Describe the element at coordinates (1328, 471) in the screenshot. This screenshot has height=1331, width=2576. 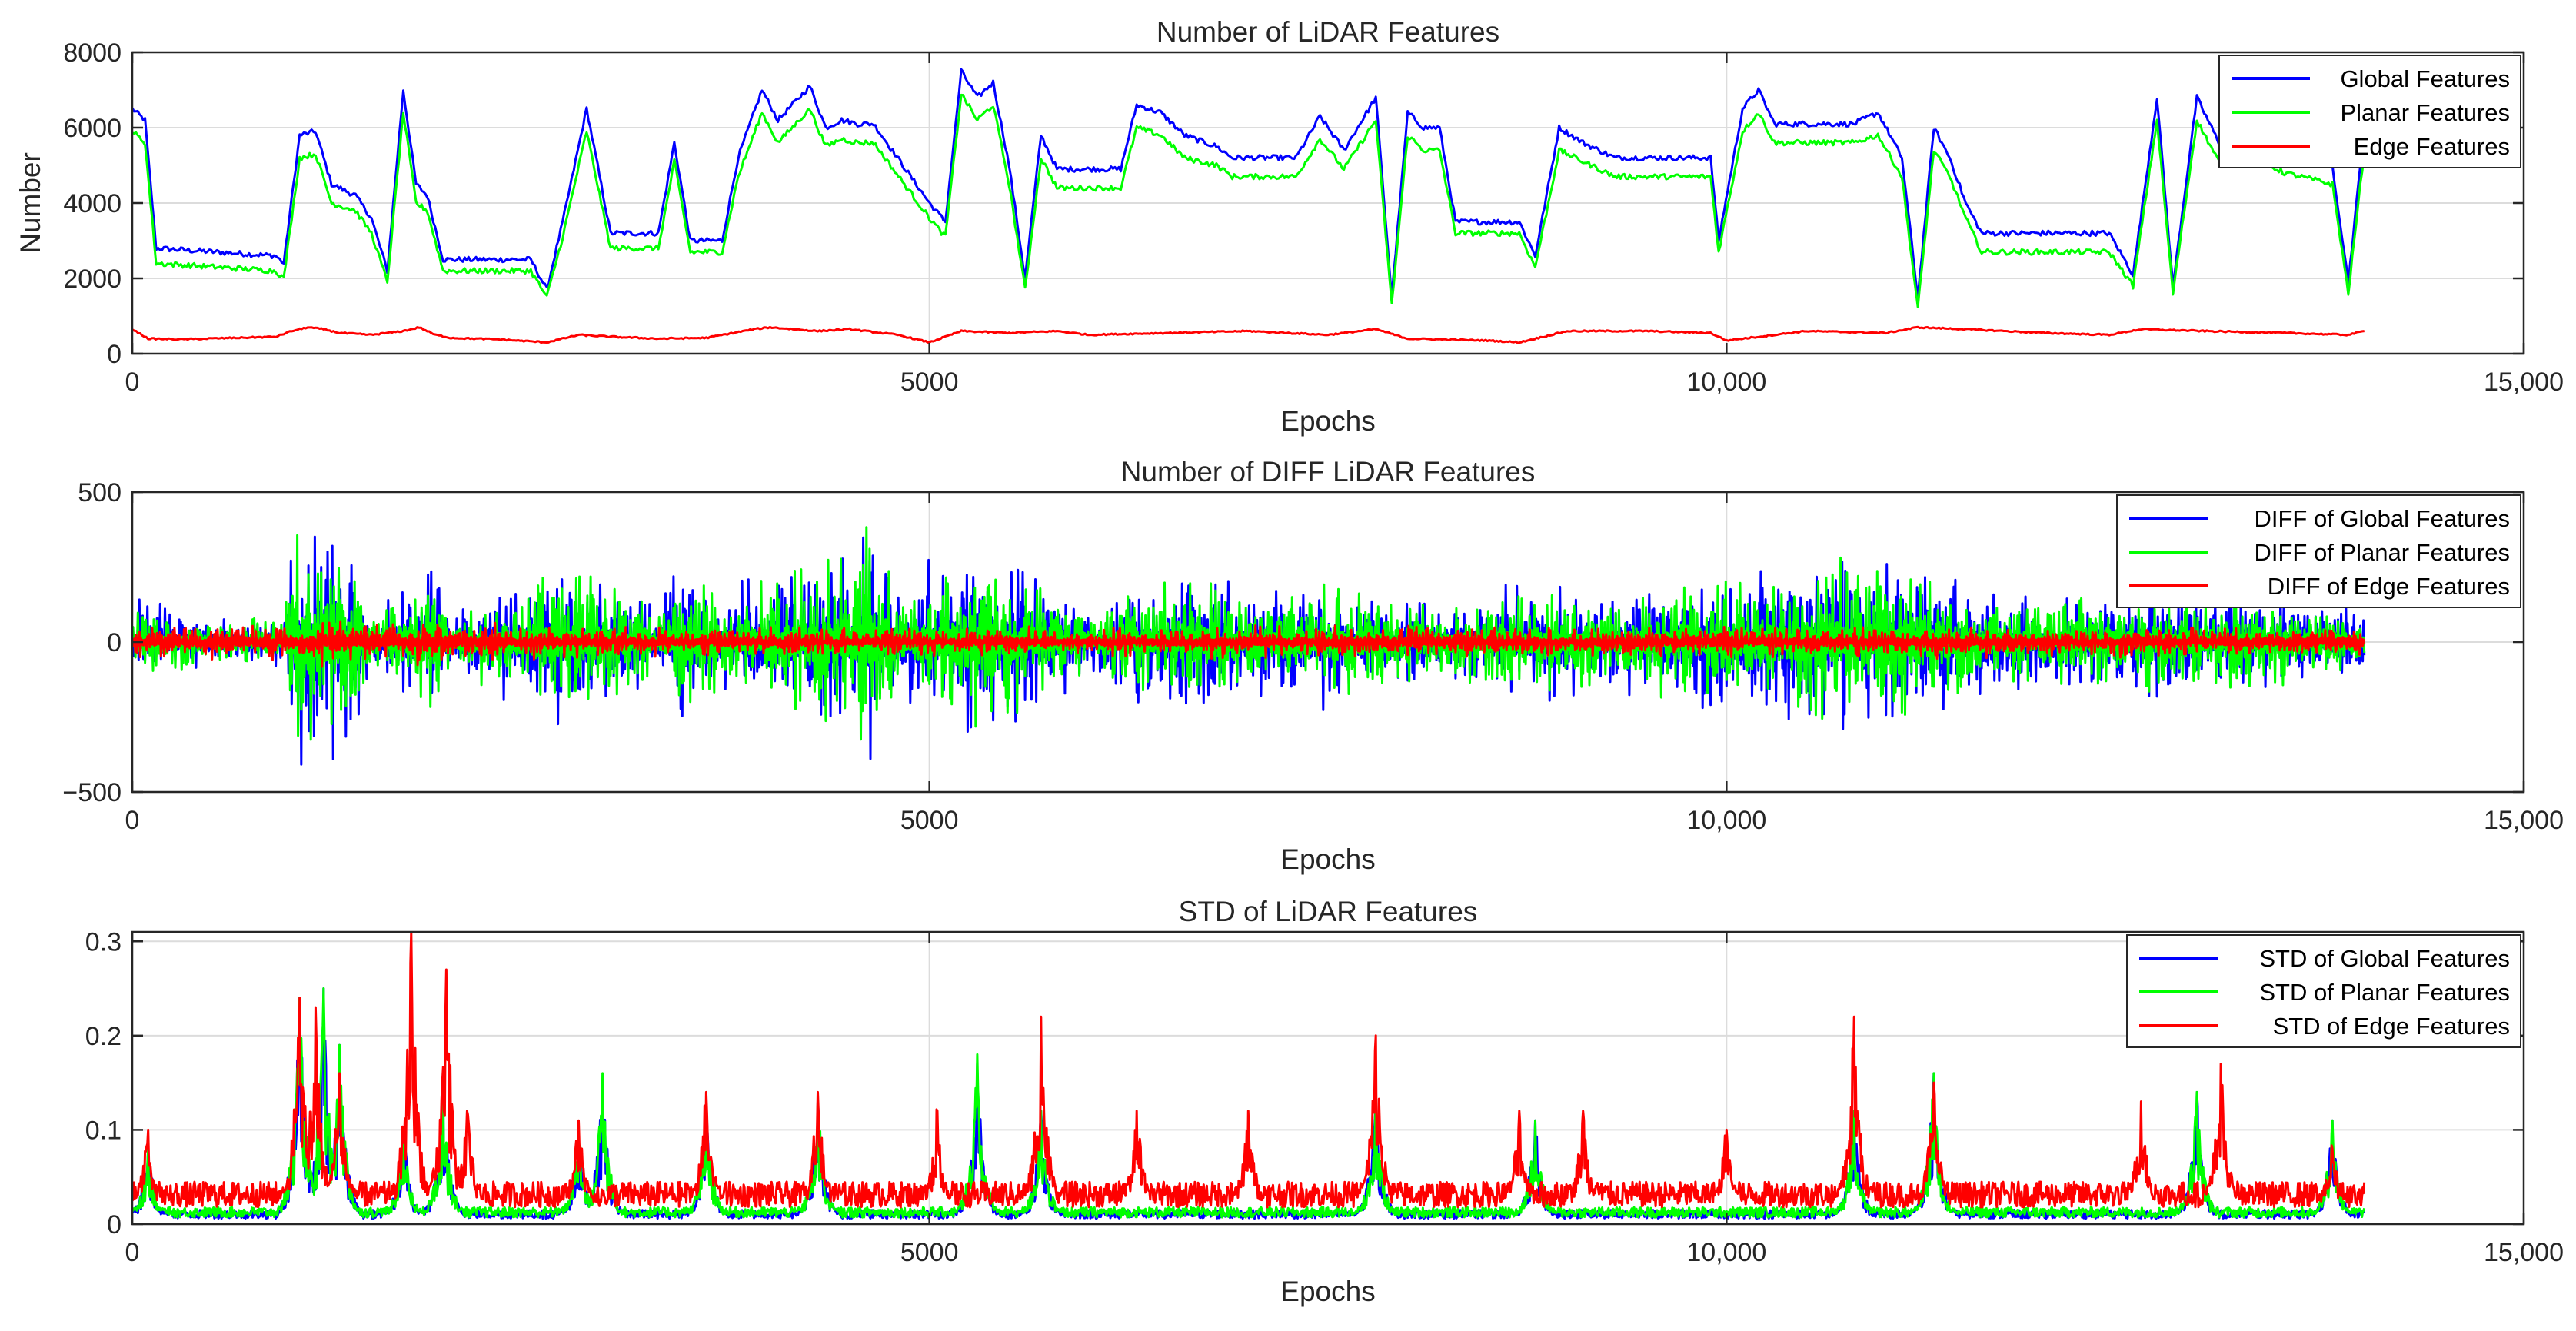
I see `chart-title: Number of DIFF LiDAR Features` at that location.